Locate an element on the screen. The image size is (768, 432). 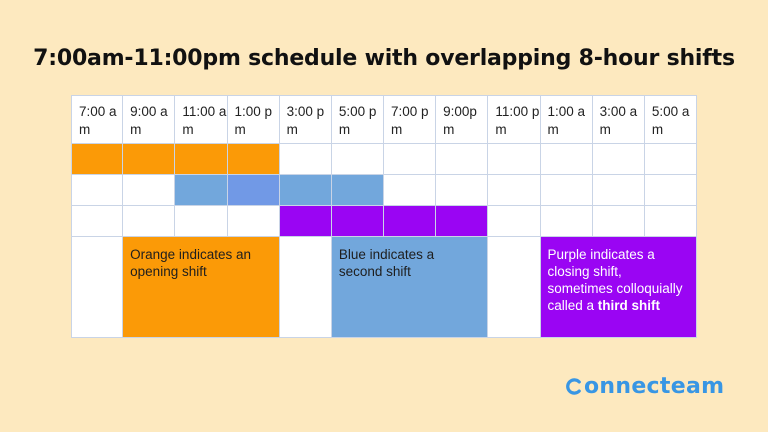
time-header: 5:00 pm is located at coordinates (357, 119).